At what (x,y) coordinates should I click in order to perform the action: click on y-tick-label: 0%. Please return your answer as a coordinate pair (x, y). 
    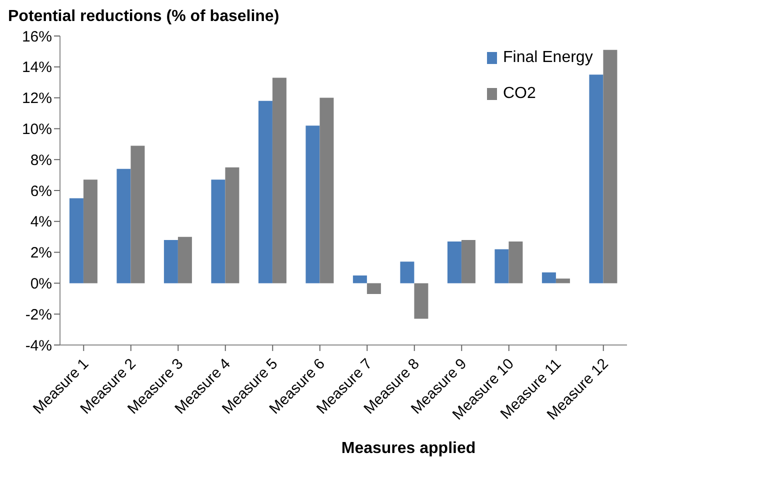
    Looking at the image, I should click on (41, 284).